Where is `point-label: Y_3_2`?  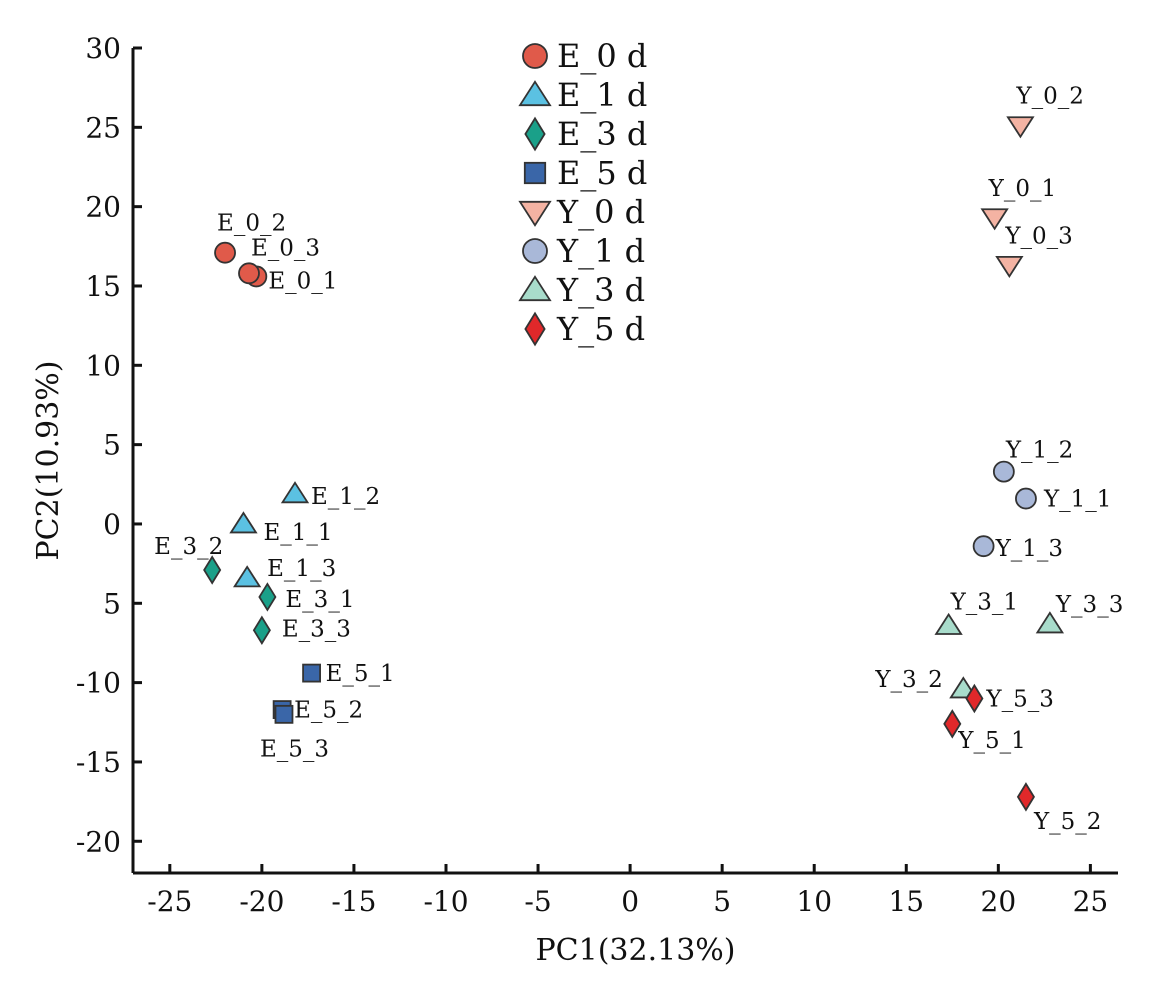
point-label: Y_3_2 is located at coordinates (908, 680).